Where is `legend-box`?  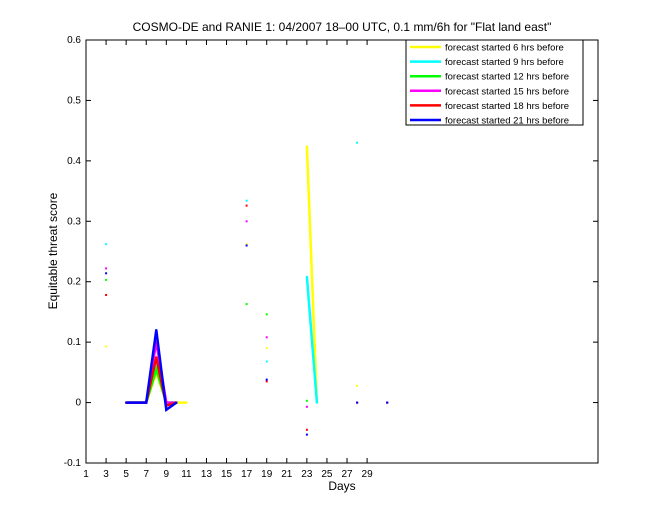 legend-box is located at coordinates (494, 82).